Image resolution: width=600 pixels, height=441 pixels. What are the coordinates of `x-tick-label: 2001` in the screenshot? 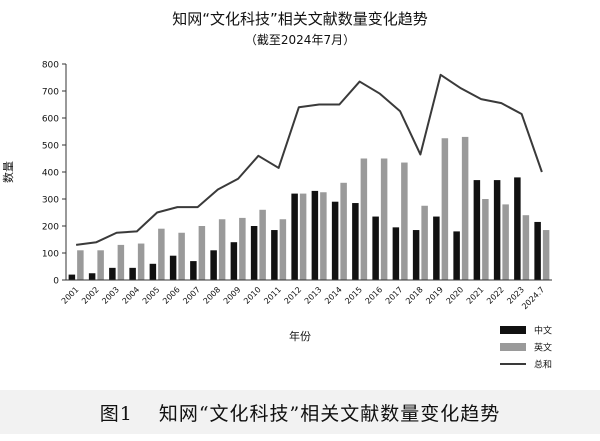 It's located at (70, 295).